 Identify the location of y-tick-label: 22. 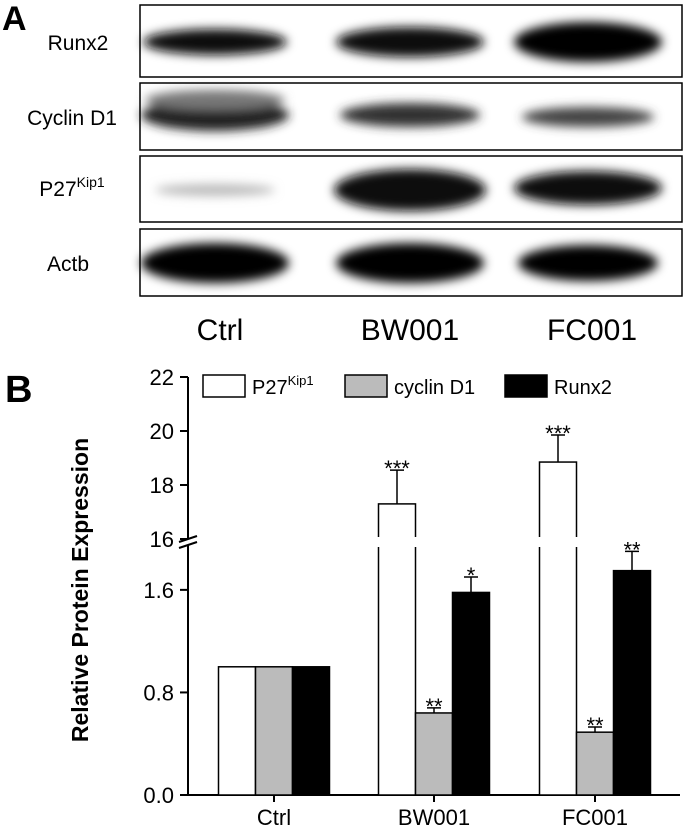
(162, 377).